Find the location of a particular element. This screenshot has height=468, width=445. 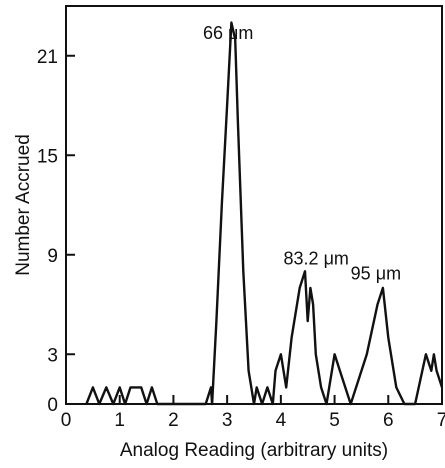

x-axis-label: Analog Reading (arbitrary units) is located at coordinates (254, 450).